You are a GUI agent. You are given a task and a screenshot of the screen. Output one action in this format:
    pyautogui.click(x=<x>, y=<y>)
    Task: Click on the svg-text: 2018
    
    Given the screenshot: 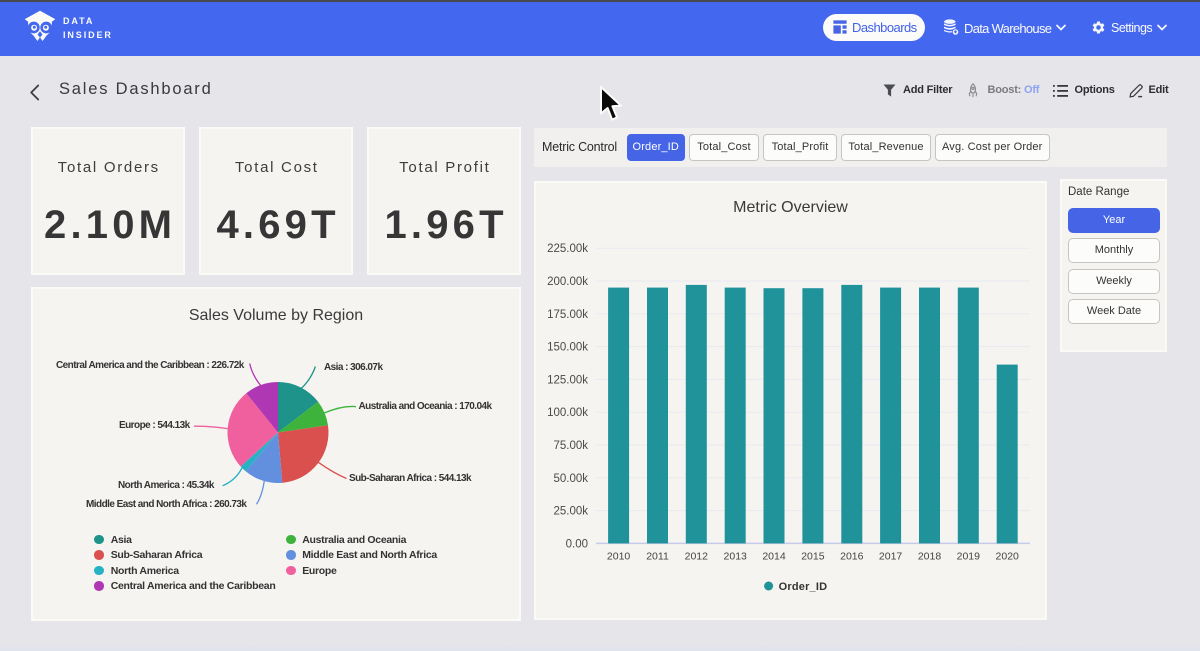 What is the action you would take?
    pyautogui.click(x=930, y=557)
    